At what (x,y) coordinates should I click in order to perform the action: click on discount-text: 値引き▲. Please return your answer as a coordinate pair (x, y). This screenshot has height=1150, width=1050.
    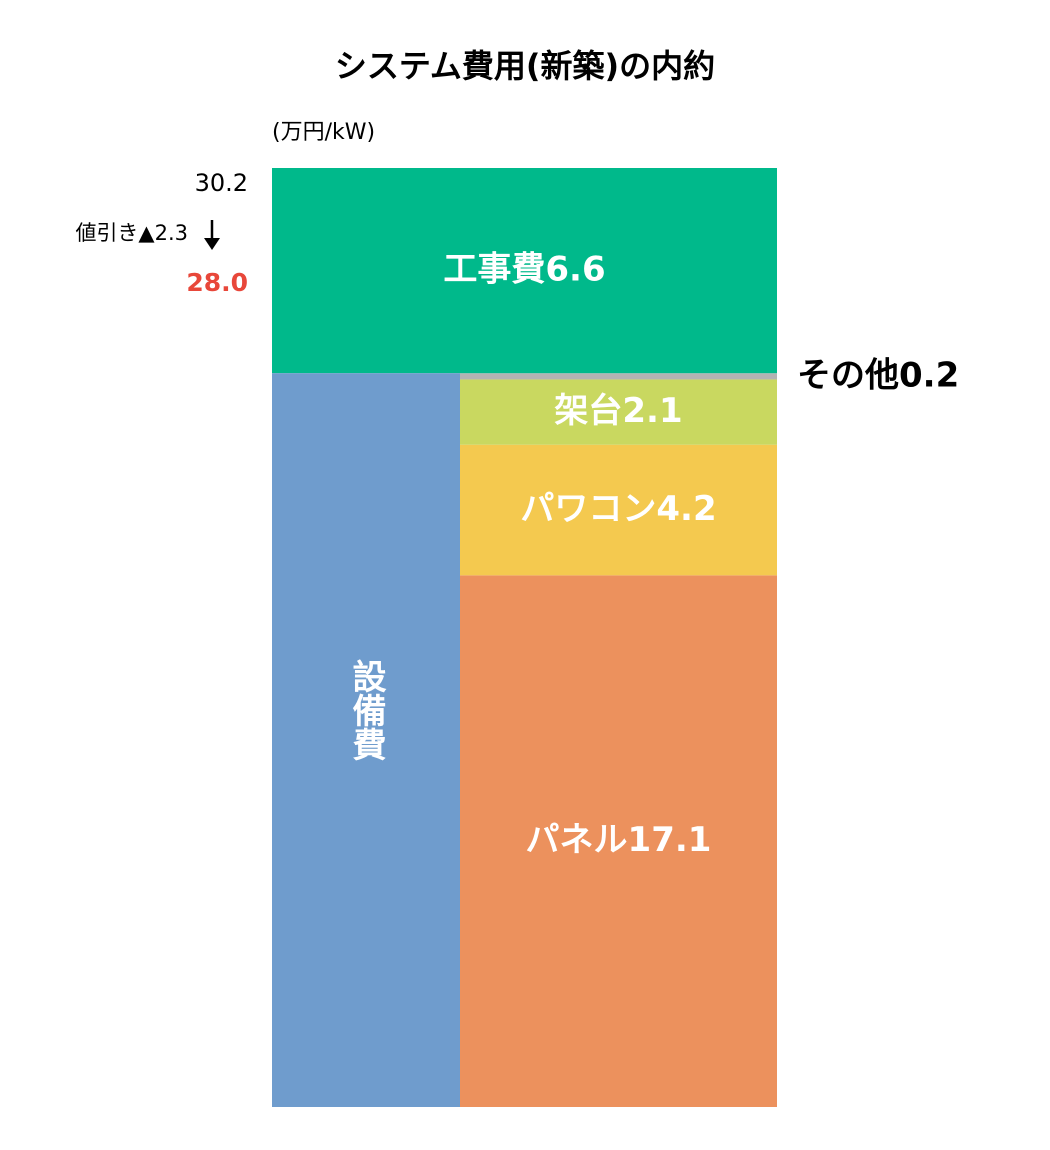
    Looking at the image, I should click on (115, 233).